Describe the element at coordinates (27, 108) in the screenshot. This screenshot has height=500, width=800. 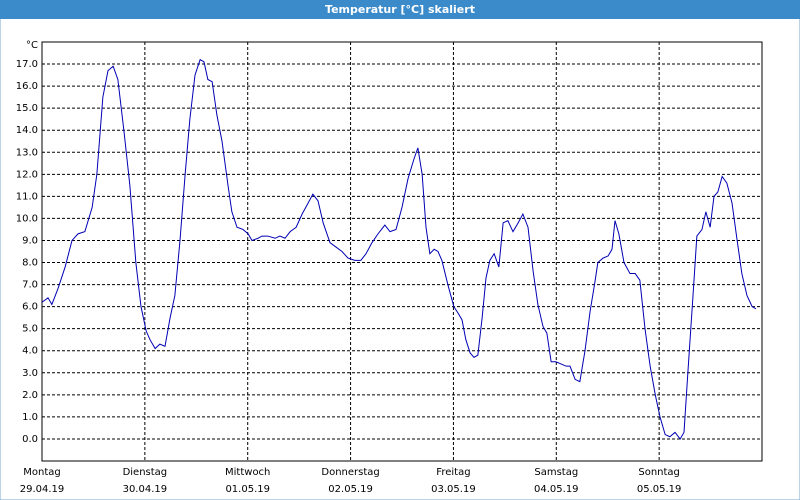
I see `y-tick-label: 15.0` at that location.